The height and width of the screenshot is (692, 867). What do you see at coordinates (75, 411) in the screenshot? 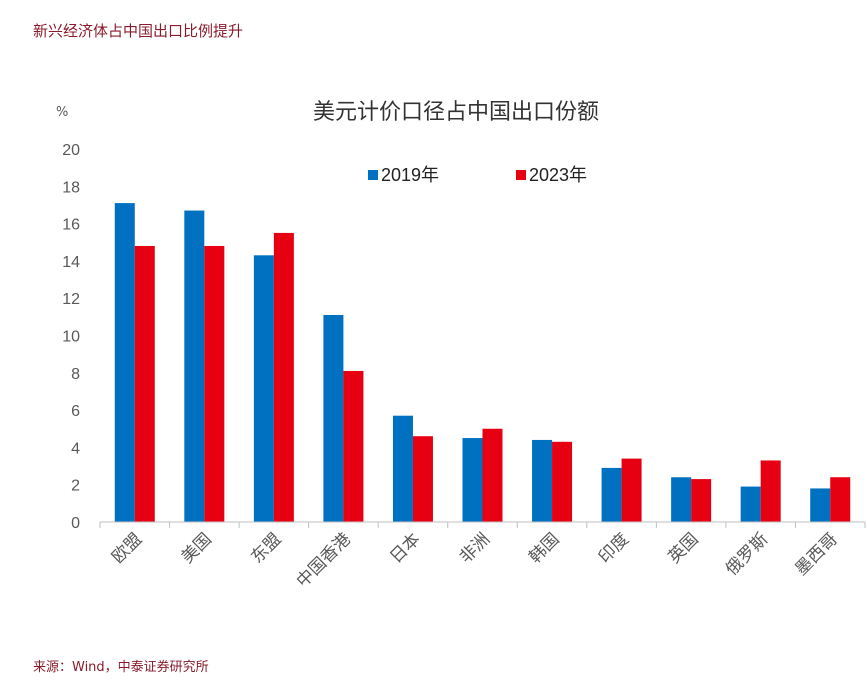
I see `y-tick-label: 6` at bounding box center [75, 411].